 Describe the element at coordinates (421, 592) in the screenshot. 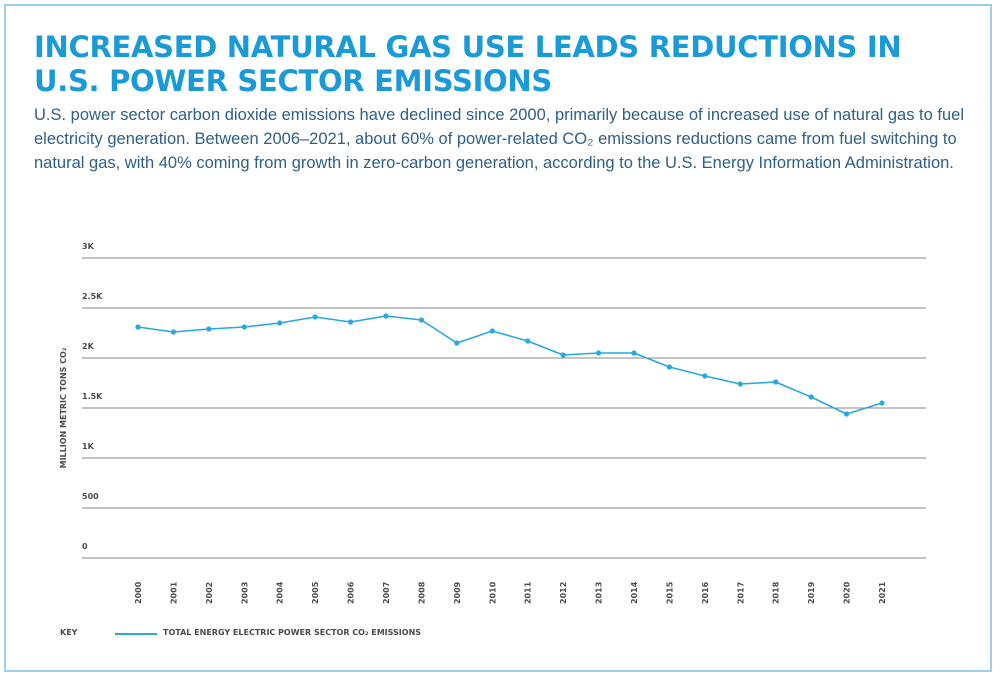

I see `x-tick-label: 2008` at that location.